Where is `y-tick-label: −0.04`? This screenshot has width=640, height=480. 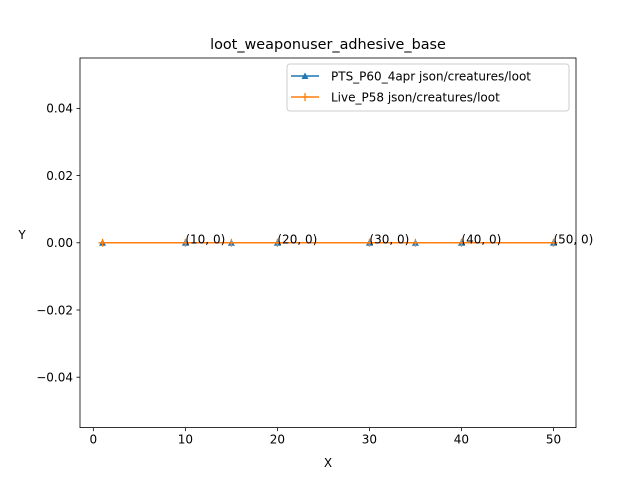 y-tick-label: −0.04 is located at coordinates (54, 378).